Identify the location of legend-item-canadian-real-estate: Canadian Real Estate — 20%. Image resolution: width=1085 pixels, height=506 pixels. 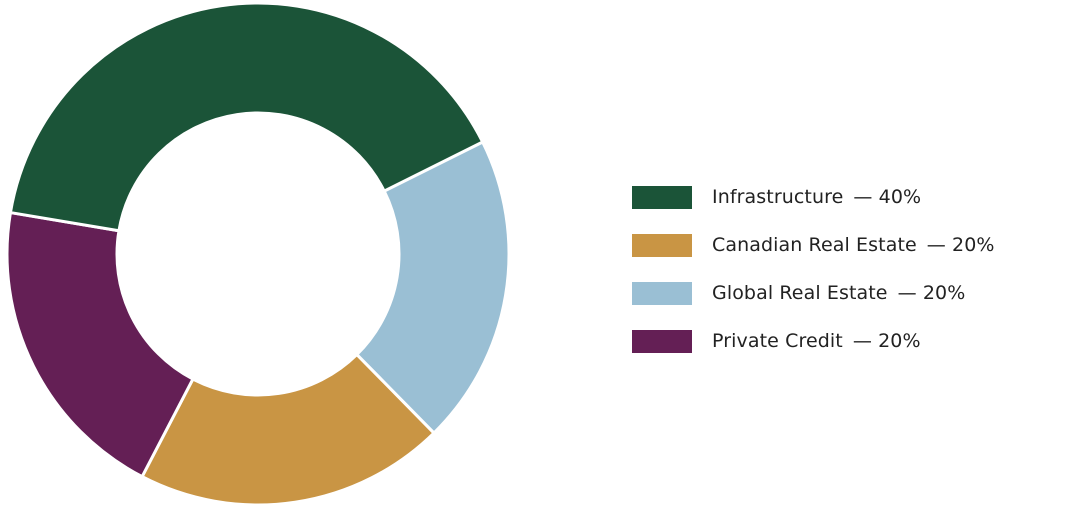
(813, 245).